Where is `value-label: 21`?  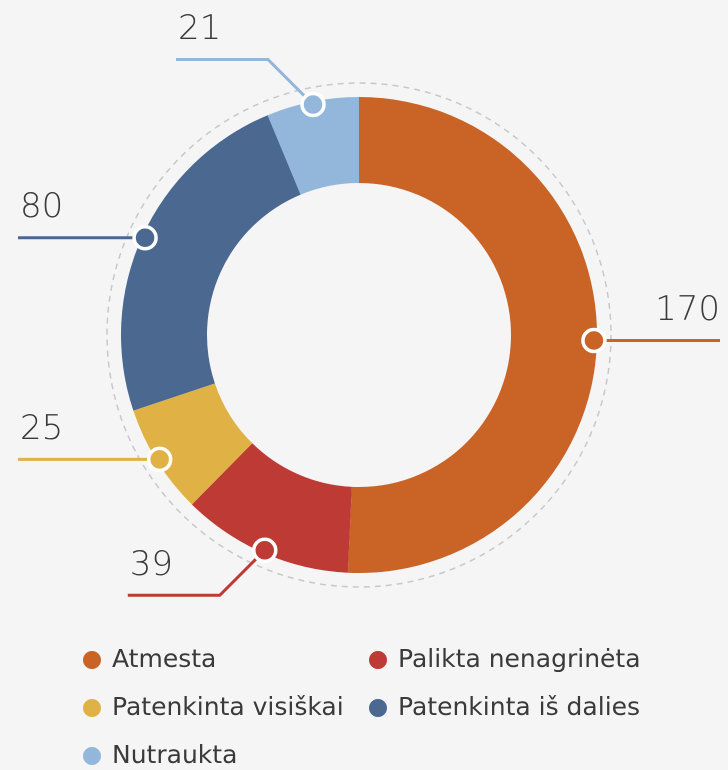
value-label: 21 is located at coordinates (199, 28).